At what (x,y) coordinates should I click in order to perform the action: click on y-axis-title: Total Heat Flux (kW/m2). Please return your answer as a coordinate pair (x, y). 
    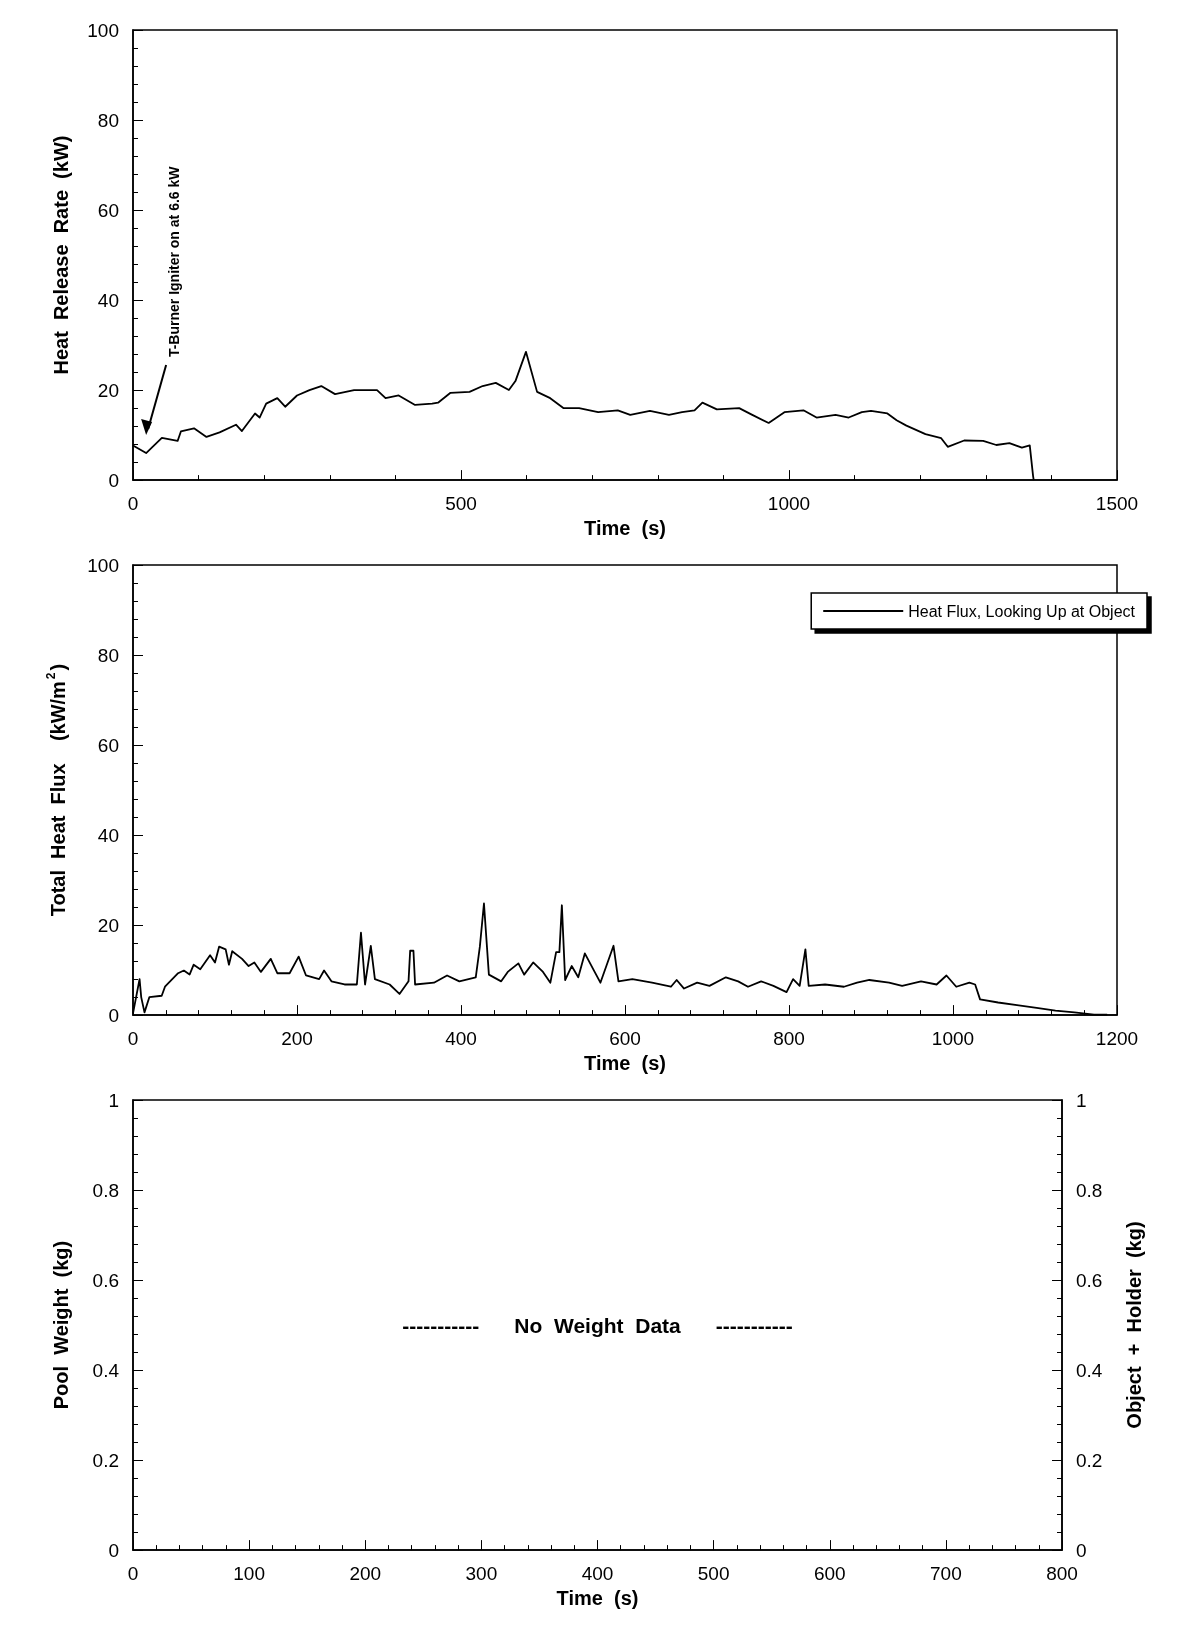
    Looking at the image, I should click on (56, 790).